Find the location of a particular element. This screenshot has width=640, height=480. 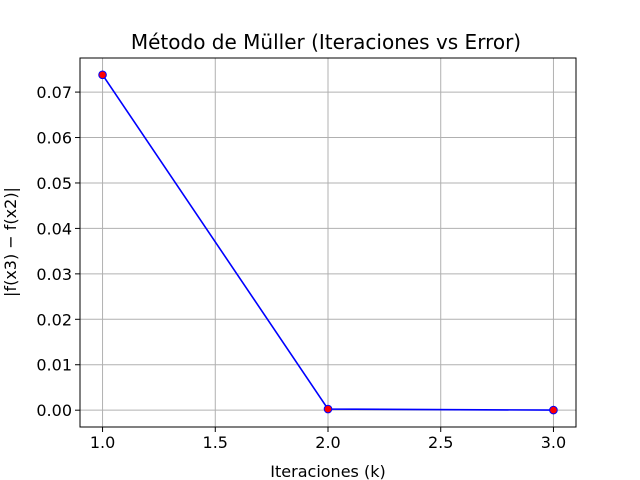

y-tick-label: 0.04 is located at coordinates (54, 228).